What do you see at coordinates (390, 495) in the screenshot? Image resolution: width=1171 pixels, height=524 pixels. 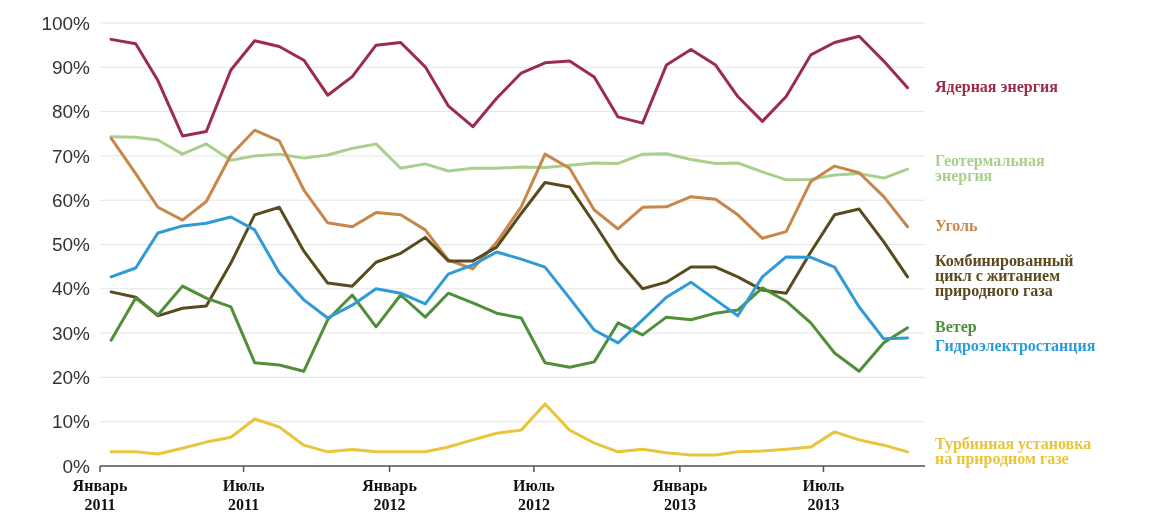 I see `x-tick-label: Январь 2012` at bounding box center [390, 495].